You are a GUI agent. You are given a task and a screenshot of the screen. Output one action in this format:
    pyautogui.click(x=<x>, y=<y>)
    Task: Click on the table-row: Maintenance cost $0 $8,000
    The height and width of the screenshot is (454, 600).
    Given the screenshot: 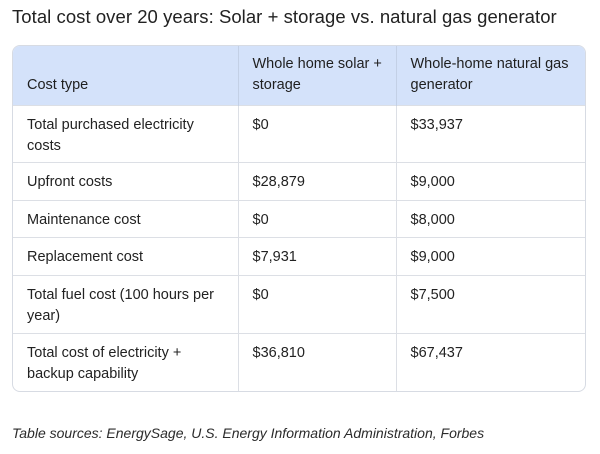 What is the action you would take?
    pyautogui.click(x=299, y=218)
    